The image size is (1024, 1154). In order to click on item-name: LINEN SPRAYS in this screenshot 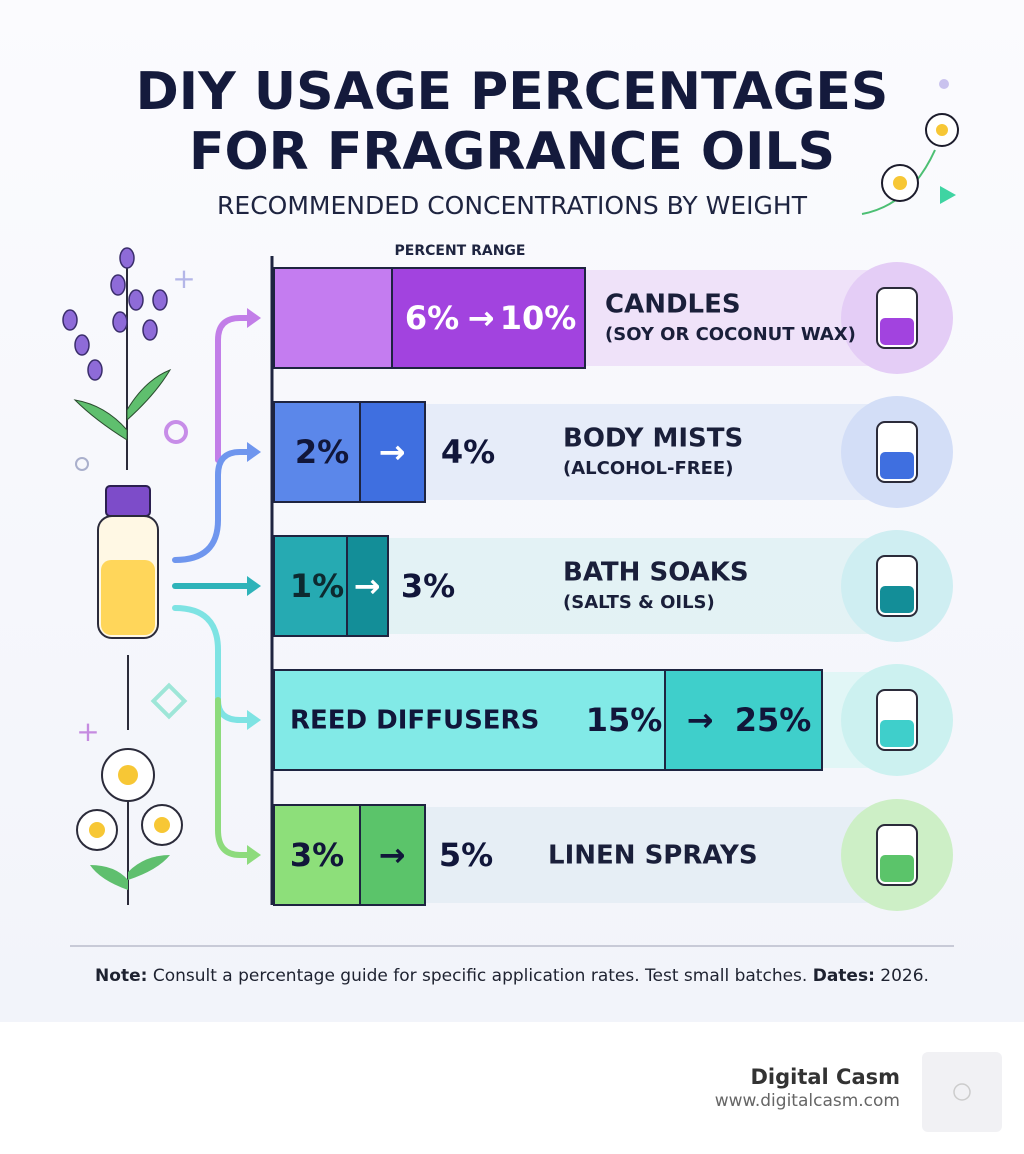, I will do `click(653, 856)`.